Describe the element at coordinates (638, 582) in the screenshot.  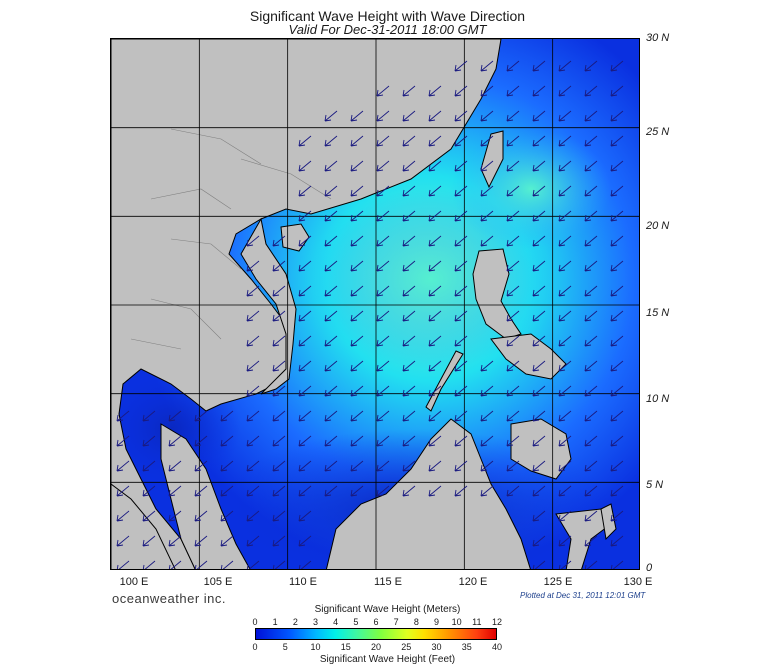
I see `lon-label-130e: 130 E` at that location.